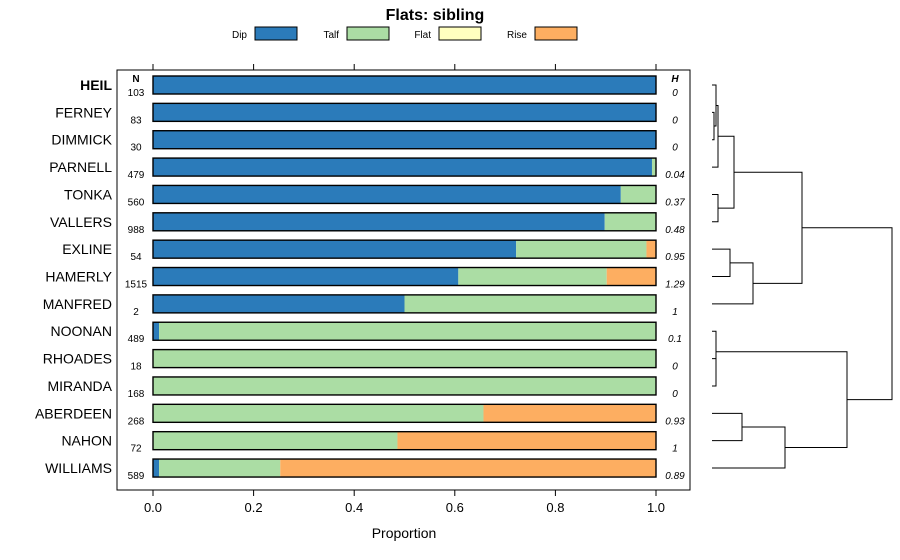 Image resolution: width=900 pixels, height=560 pixels. Describe the element at coordinates (404, 85) in the screenshot. I see `bar-segment-heil-dip` at that location.